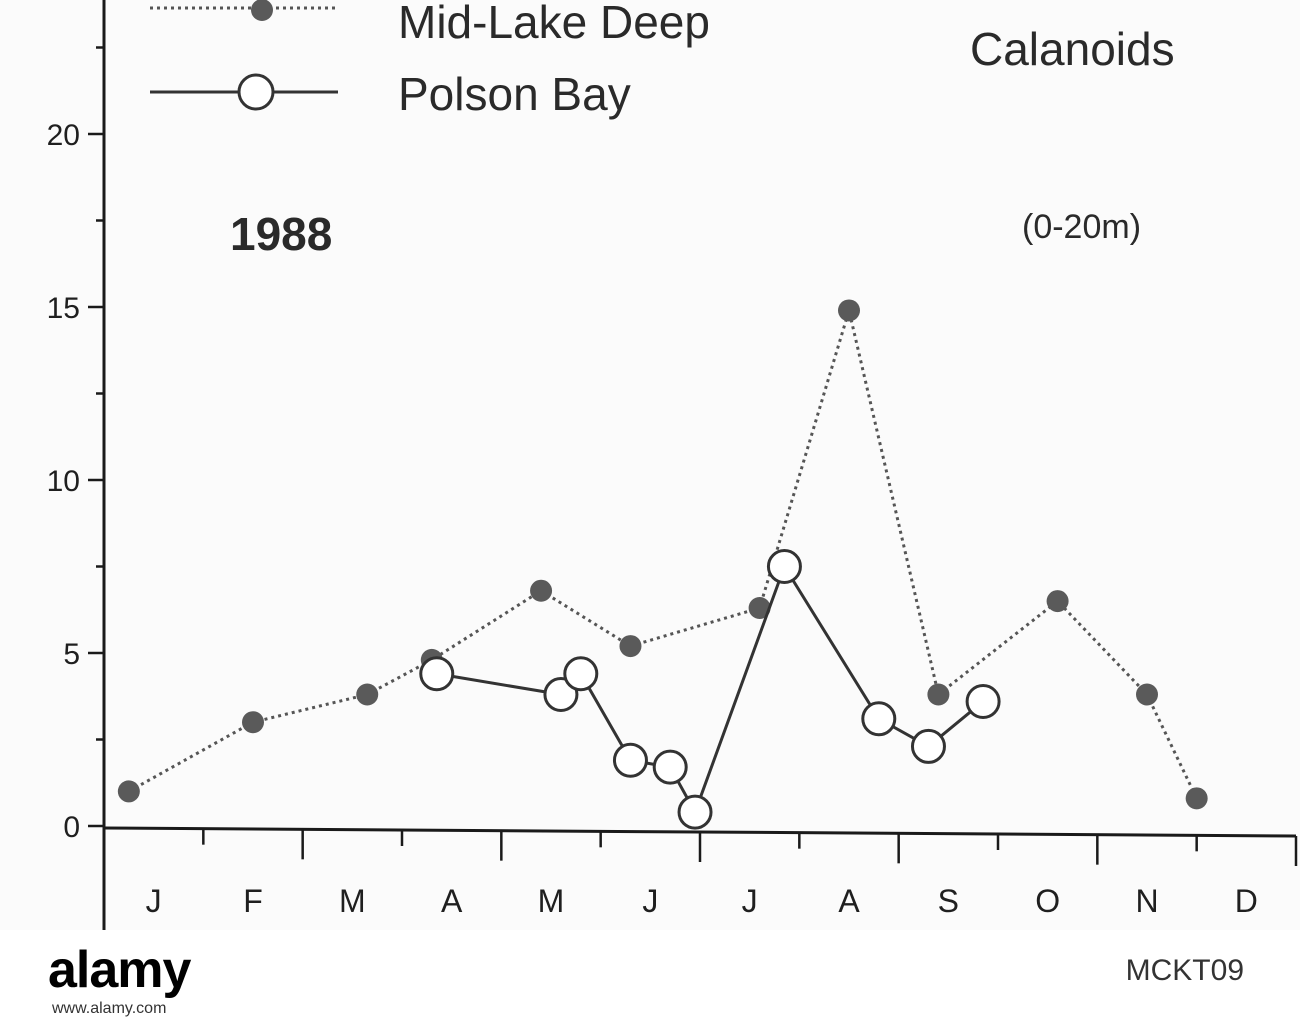 Image resolution: width=1300 pixels, height=1019 pixels. I want to click on legend: Mid-Lake Deep Polson Bay, so click(430, 60).